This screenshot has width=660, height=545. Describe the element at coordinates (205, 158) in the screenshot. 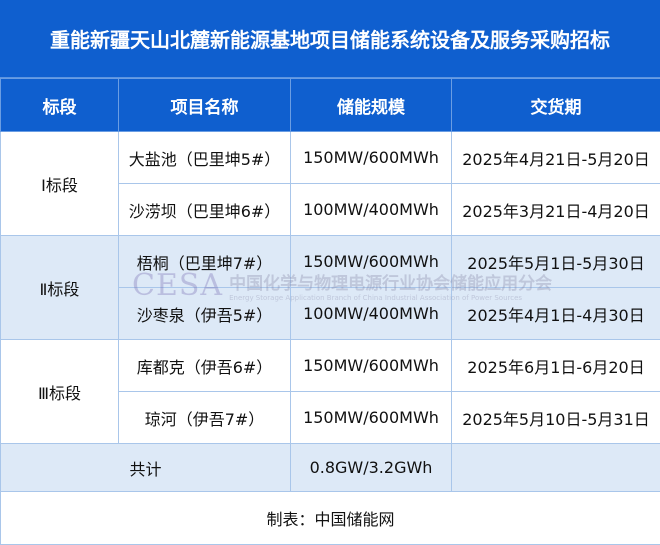

I see `project-name: 大盐池（巴里坤5#）` at that location.